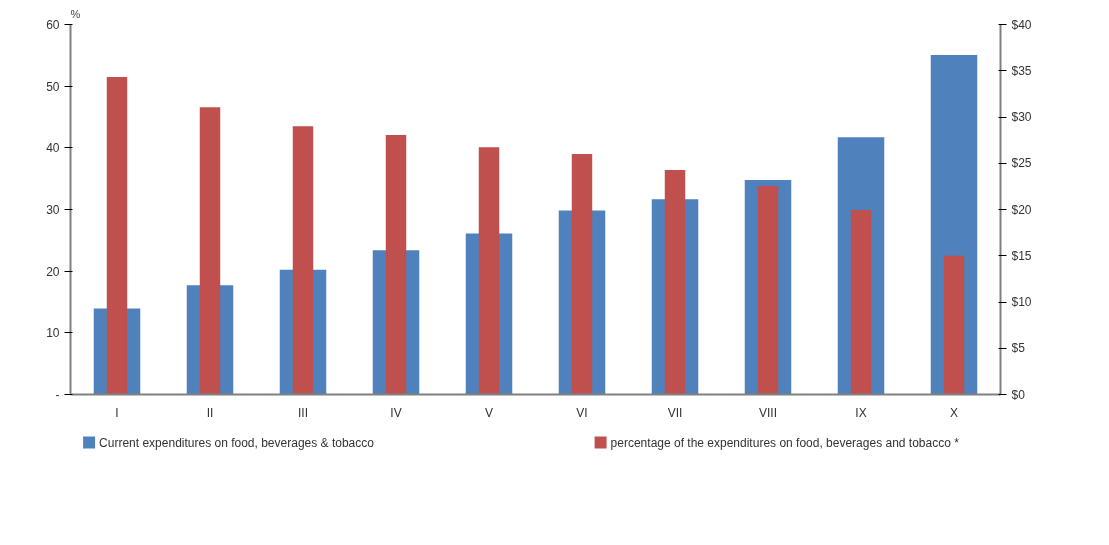  What do you see at coordinates (53, 271) in the screenshot?
I see `y-tick-label: 20` at bounding box center [53, 271].